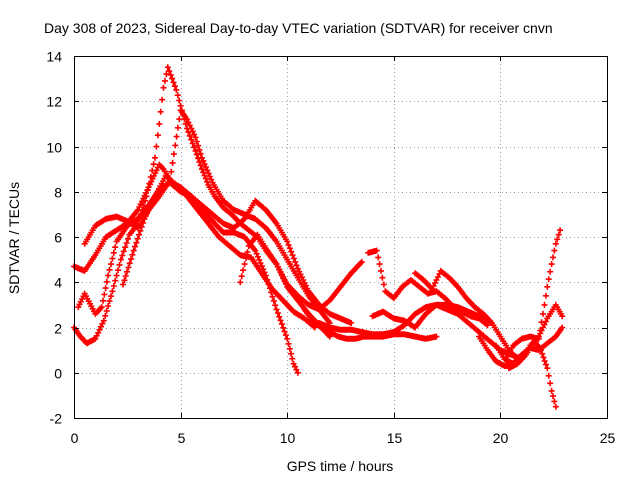  I want to click on y-tick-label: -2, so click(56, 419).